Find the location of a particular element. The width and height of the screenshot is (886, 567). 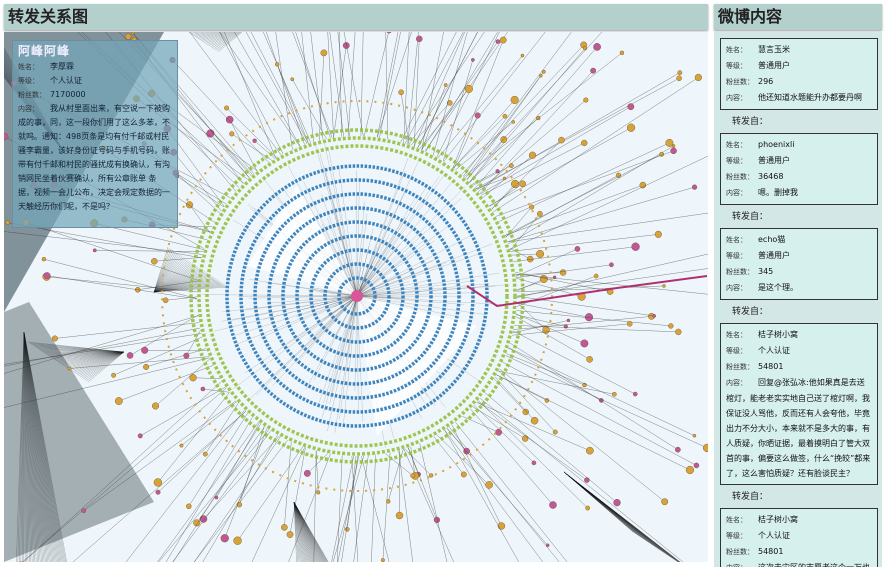

ring is located at coordinates (357, 296).